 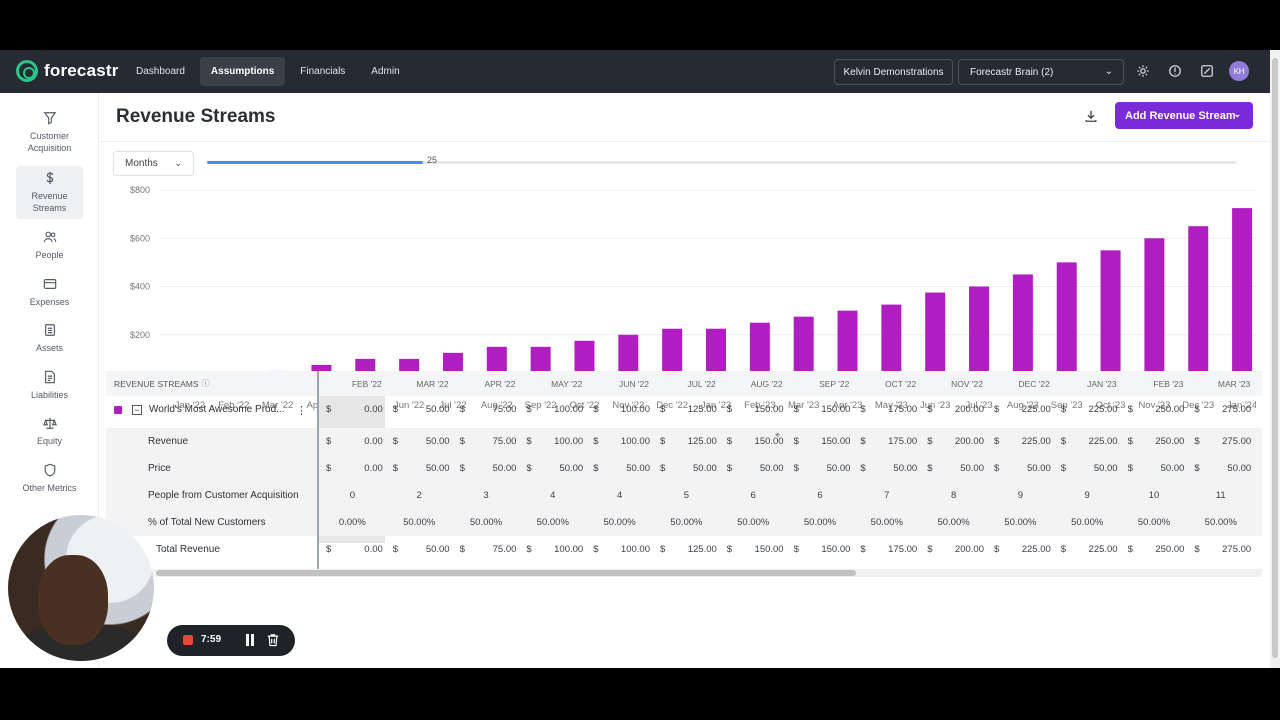 What do you see at coordinates (137, 409) in the screenshot?
I see `collapse-icon: −` at bounding box center [137, 409].